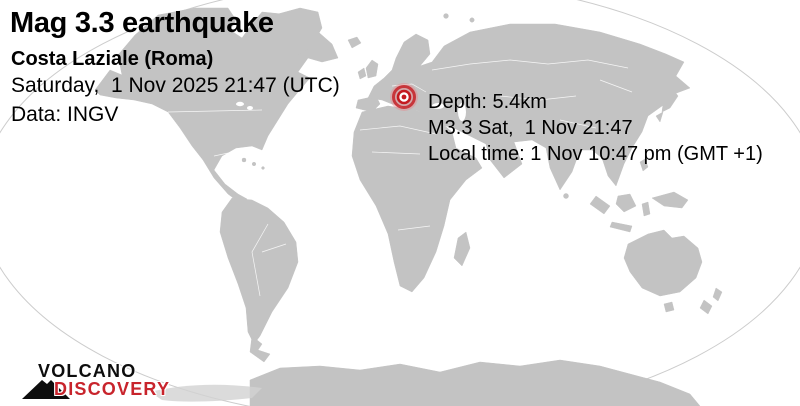 The width and height of the screenshot is (800, 406). What do you see at coordinates (487, 102) in the screenshot?
I see `quake-depth: Depth: 5.4km` at bounding box center [487, 102].